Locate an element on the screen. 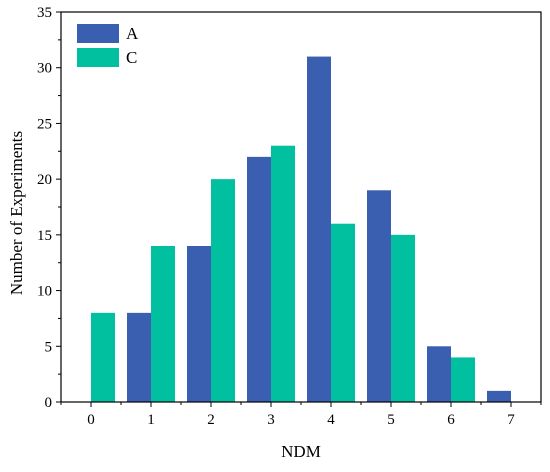  y-tick-label: 0 is located at coordinates (49, 403).